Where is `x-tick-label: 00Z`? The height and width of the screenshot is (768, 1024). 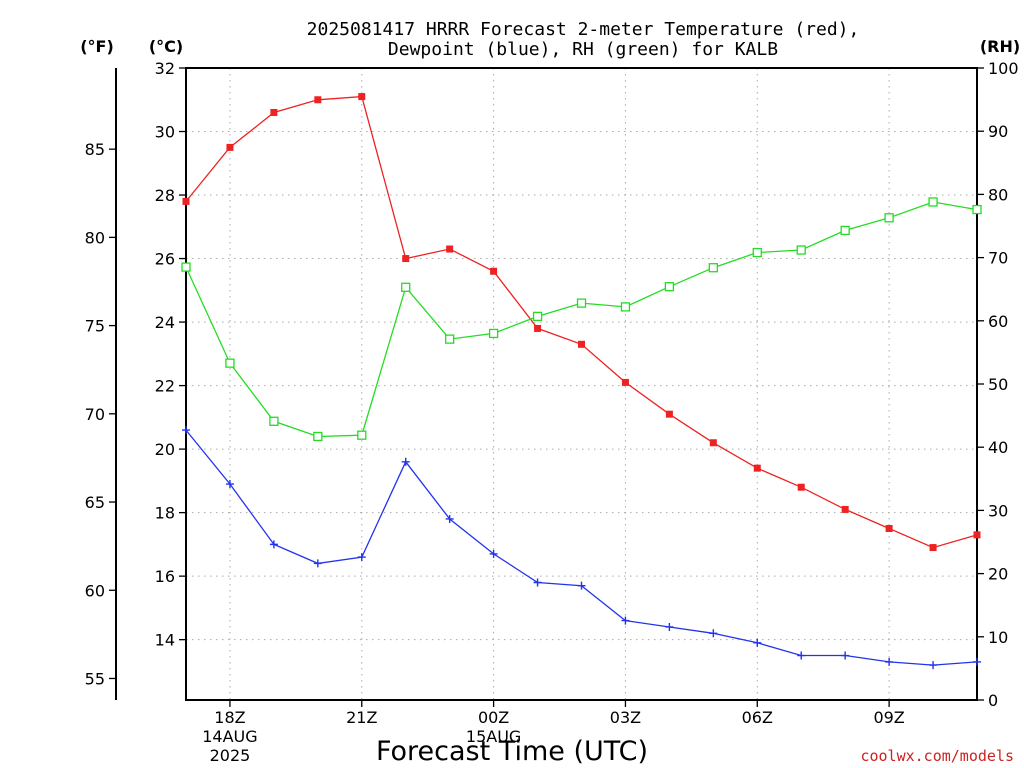 x-tick-label: 00Z is located at coordinates (493, 717).